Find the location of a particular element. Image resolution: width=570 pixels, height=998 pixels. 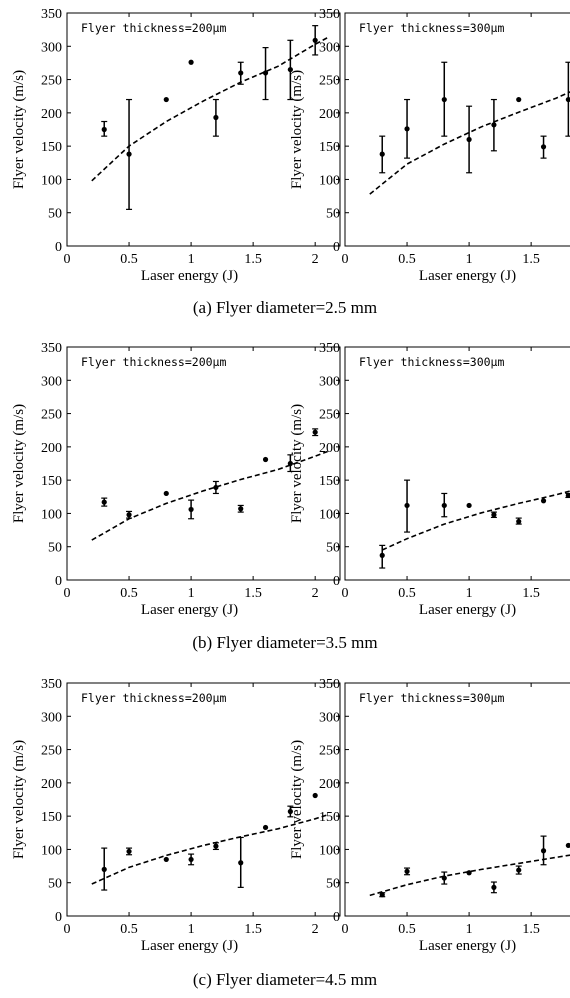

caption-c: (c) Flyer diameter=4.5 mm is located at coordinates (285, 979).